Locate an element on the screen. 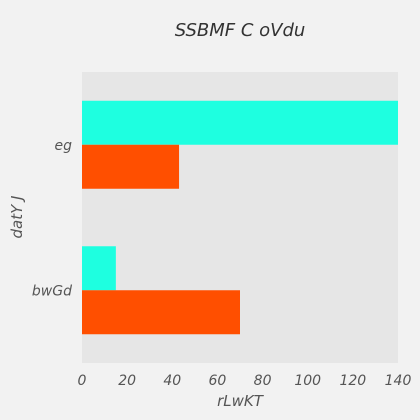  x-tick-label: 20 is located at coordinates (127, 381).